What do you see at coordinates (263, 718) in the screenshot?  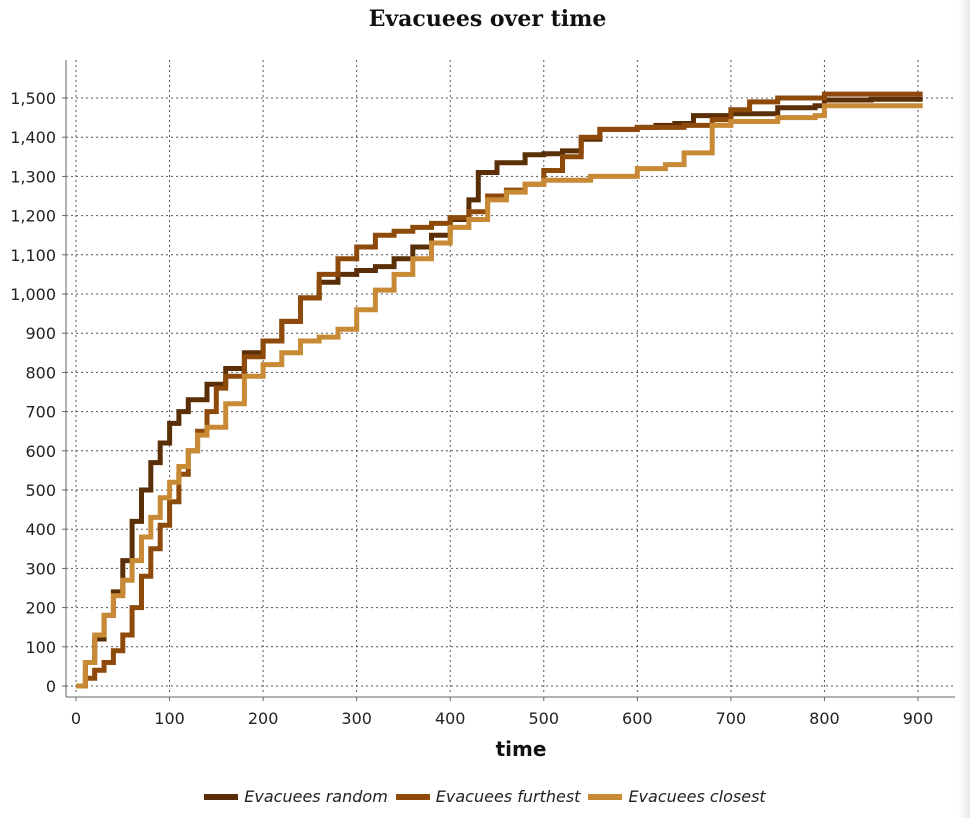 I see `x-tick-label: 200` at bounding box center [263, 718].